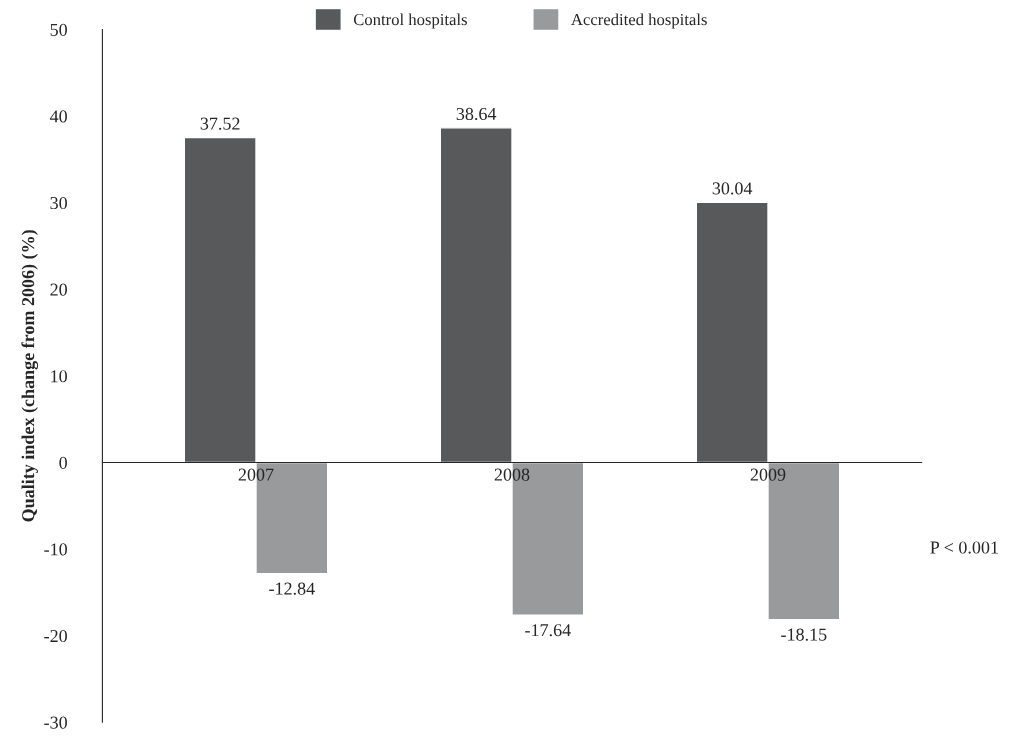 The width and height of the screenshot is (1024, 737). Describe the element at coordinates (768, 474) in the screenshot. I see `x-tick-label: 2009` at that location.